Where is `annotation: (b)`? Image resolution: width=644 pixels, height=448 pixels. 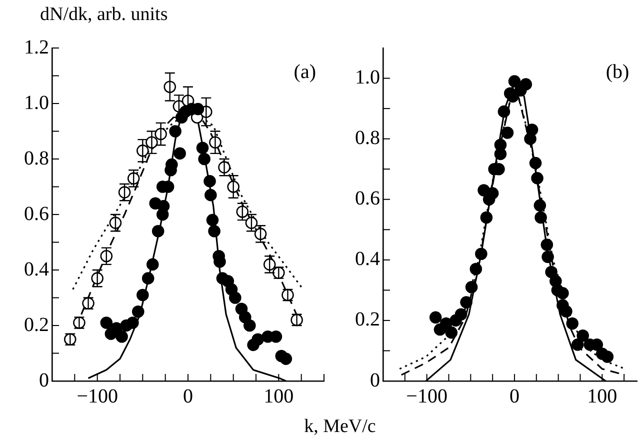 annotation: (b) is located at coordinates (618, 72).